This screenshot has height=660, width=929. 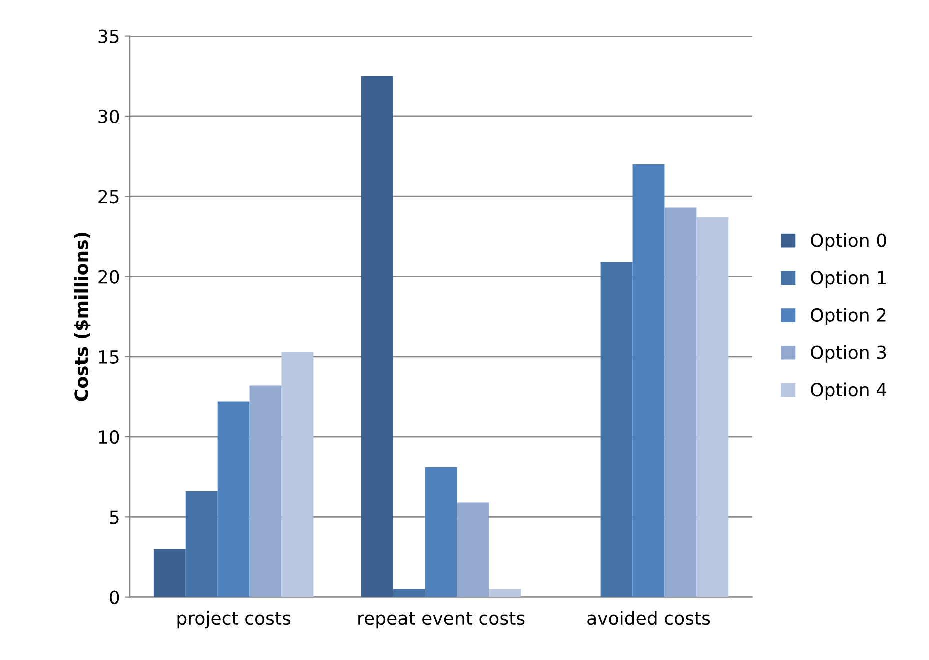 What do you see at coordinates (848, 279) in the screenshot?
I see `legend-label: Option 1` at bounding box center [848, 279].